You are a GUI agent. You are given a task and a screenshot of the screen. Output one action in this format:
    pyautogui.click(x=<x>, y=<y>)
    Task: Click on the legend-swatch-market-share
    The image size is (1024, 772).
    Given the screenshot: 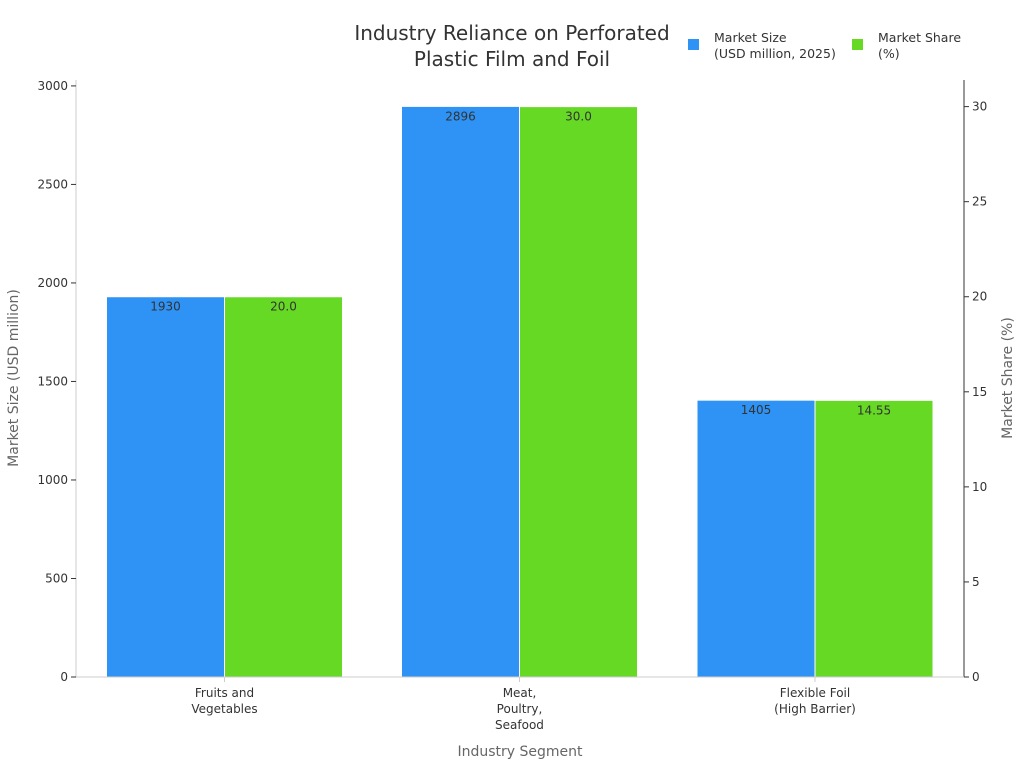 What is the action you would take?
    pyautogui.click(x=857, y=44)
    